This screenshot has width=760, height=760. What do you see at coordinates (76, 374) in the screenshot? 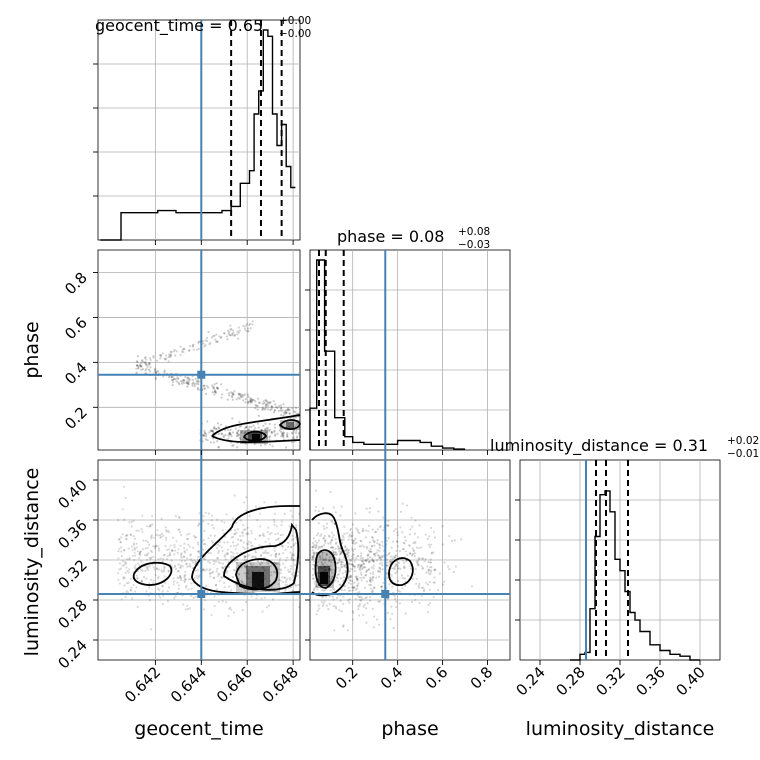
I see `y-tick-label-phase: 0.4` at bounding box center [76, 374].